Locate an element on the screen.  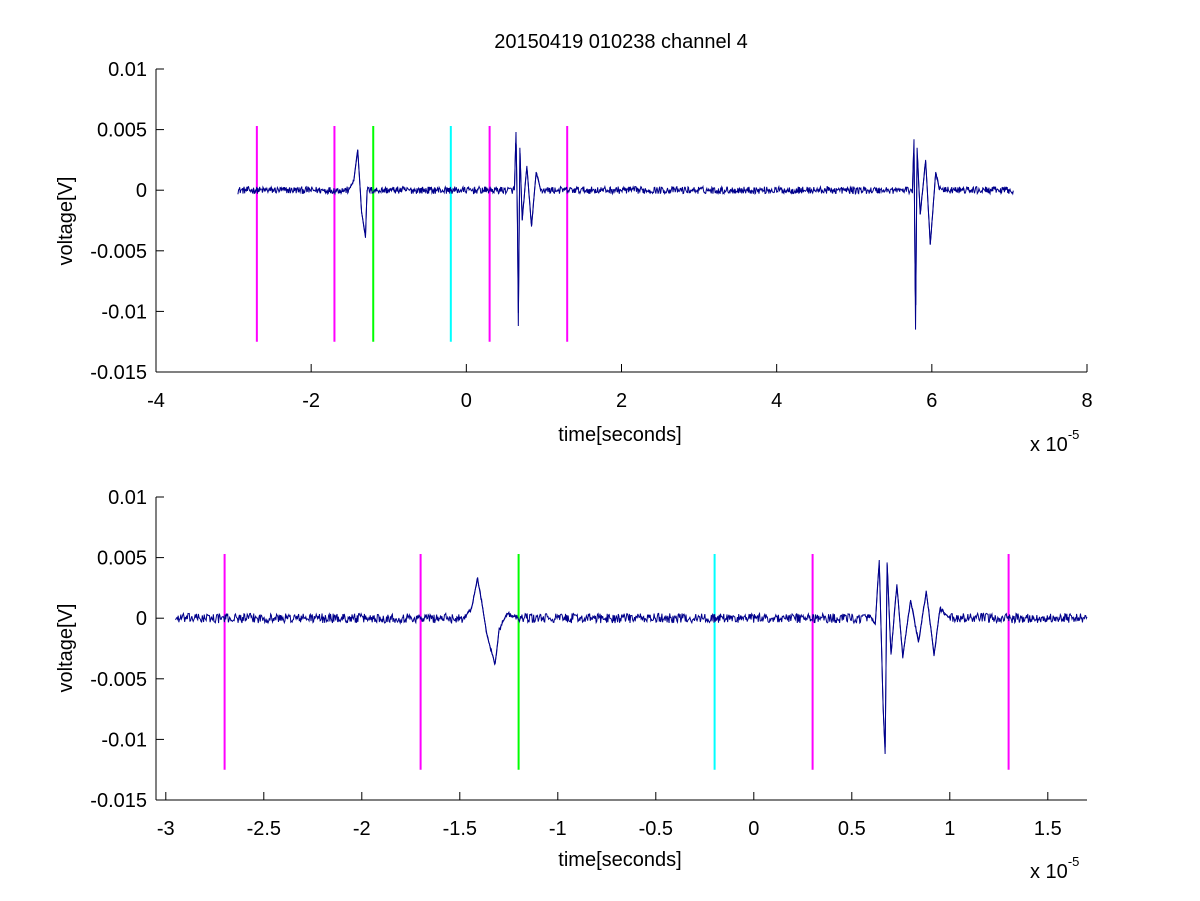
signal-trace-group is located at coordinates (625, 231).